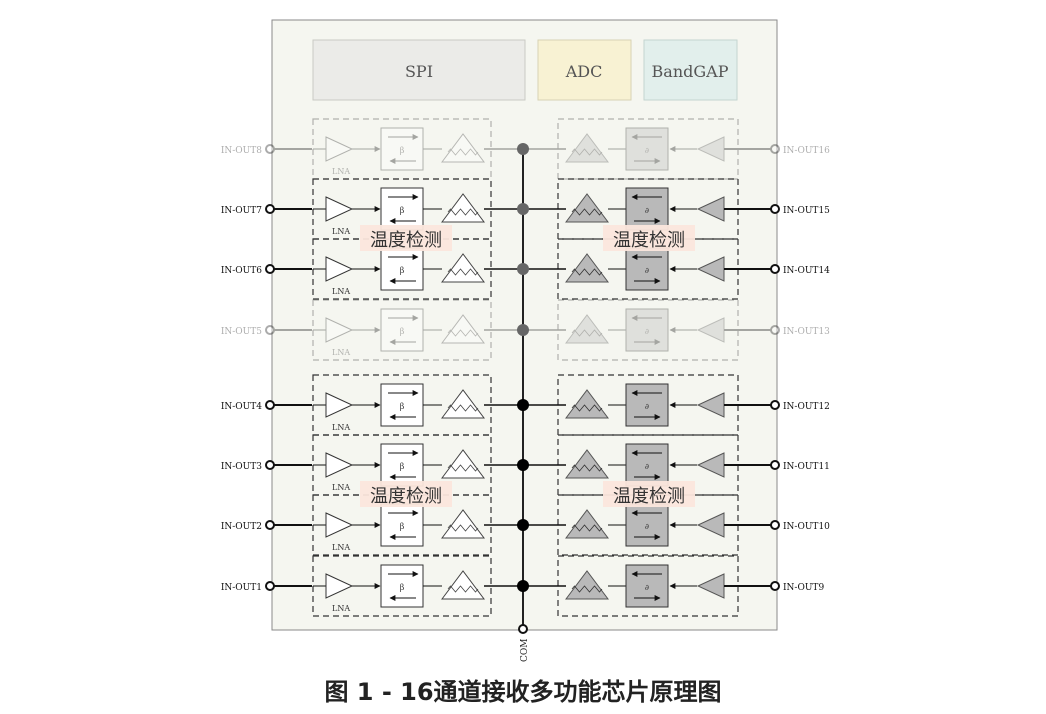  What do you see at coordinates (806, 527) in the screenshot?
I see `right-port-label: IN-OUT10` at bounding box center [806, 527].